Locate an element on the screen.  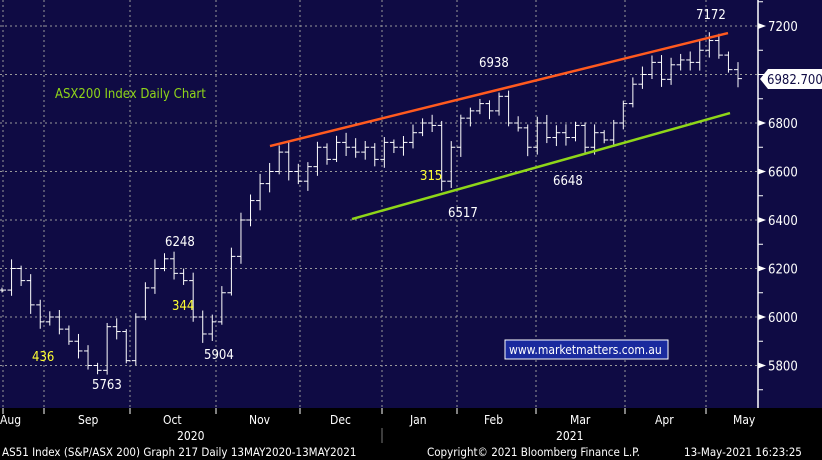
y-tick-label: 6200 is located at coordinates (783, 270).